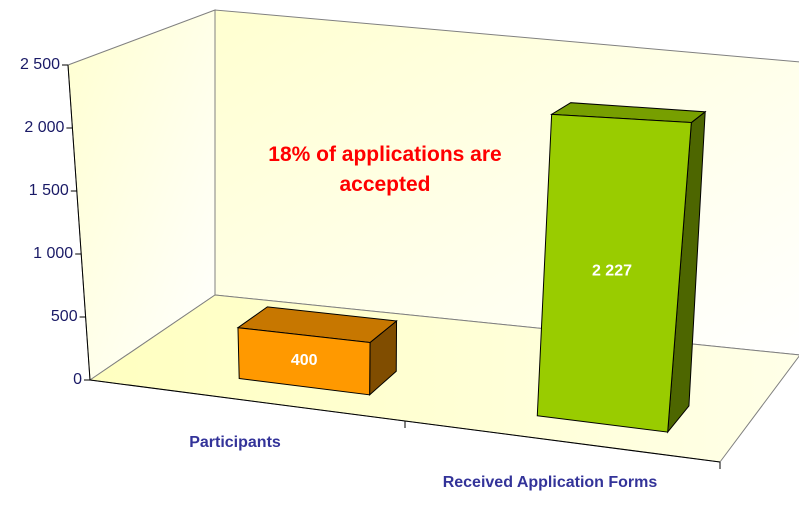 This screenshot has width=799, height=521. Describe the element at coordinates (53, 253) in the screenshot. I see `y-tick-label: 1 000` at that location.